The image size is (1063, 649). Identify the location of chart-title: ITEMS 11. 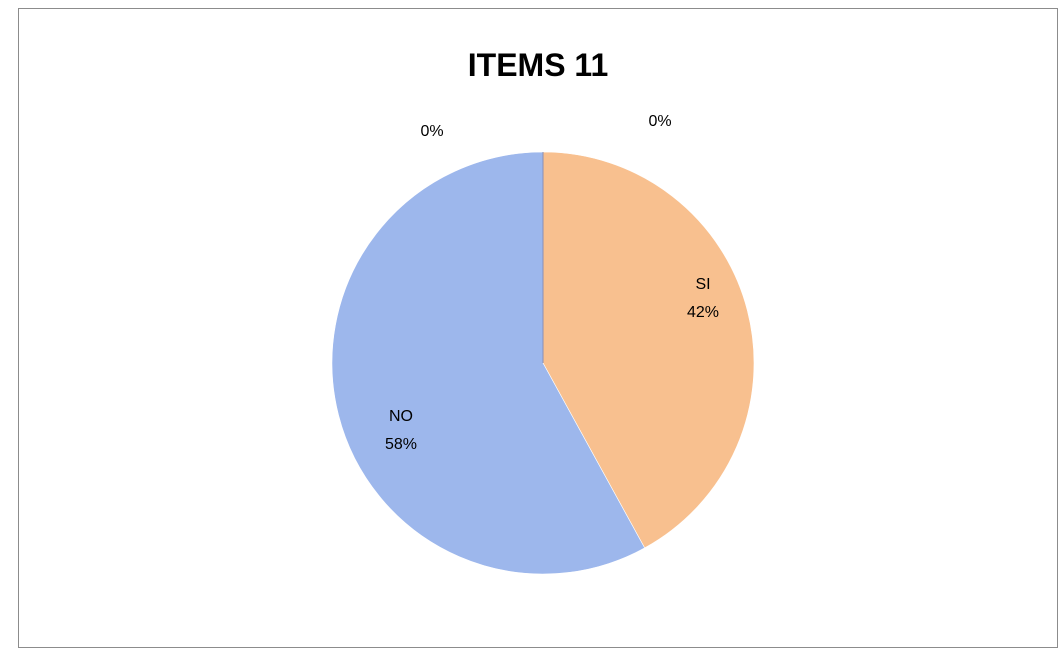
(538, 65).